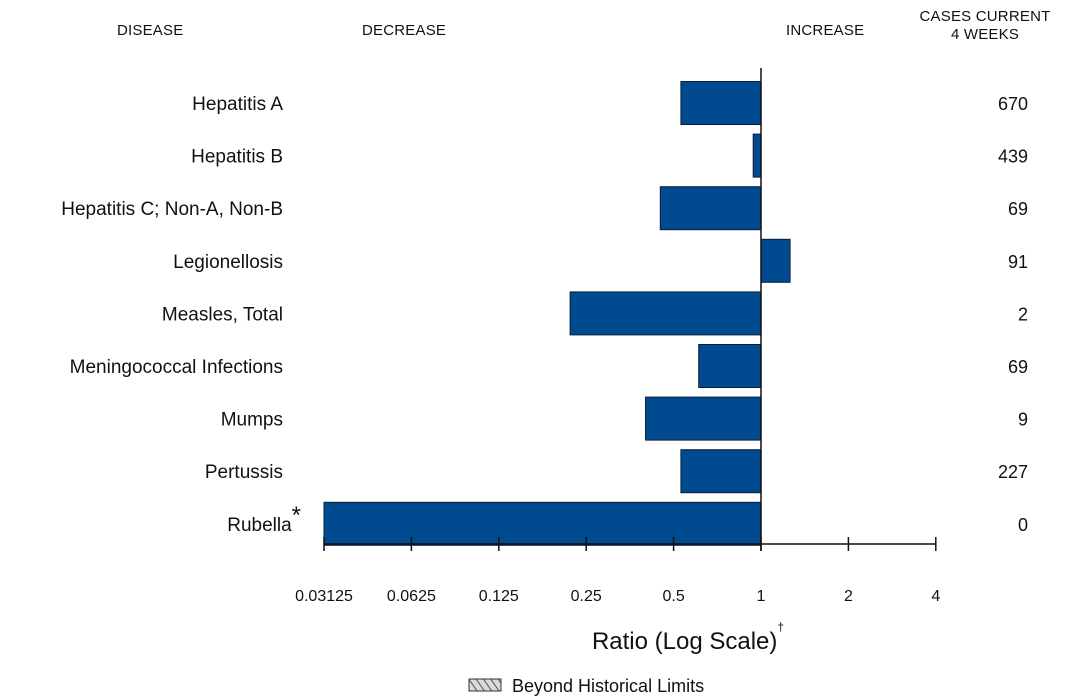 The height and width of the screenshot is (700, 1079). What do you see at coordinates (411, 596) in the screenshot?
I see `x-tick-label: 0.0625` at bounding box center [411, 596].